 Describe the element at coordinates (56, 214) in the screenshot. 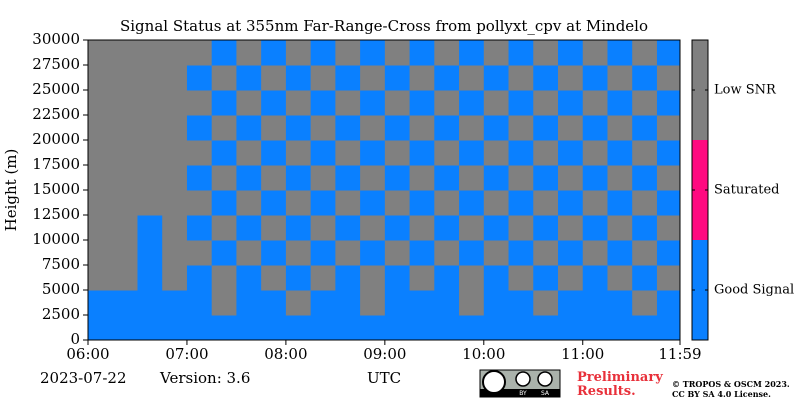

I see `y-tick-label: 12500` at that location.